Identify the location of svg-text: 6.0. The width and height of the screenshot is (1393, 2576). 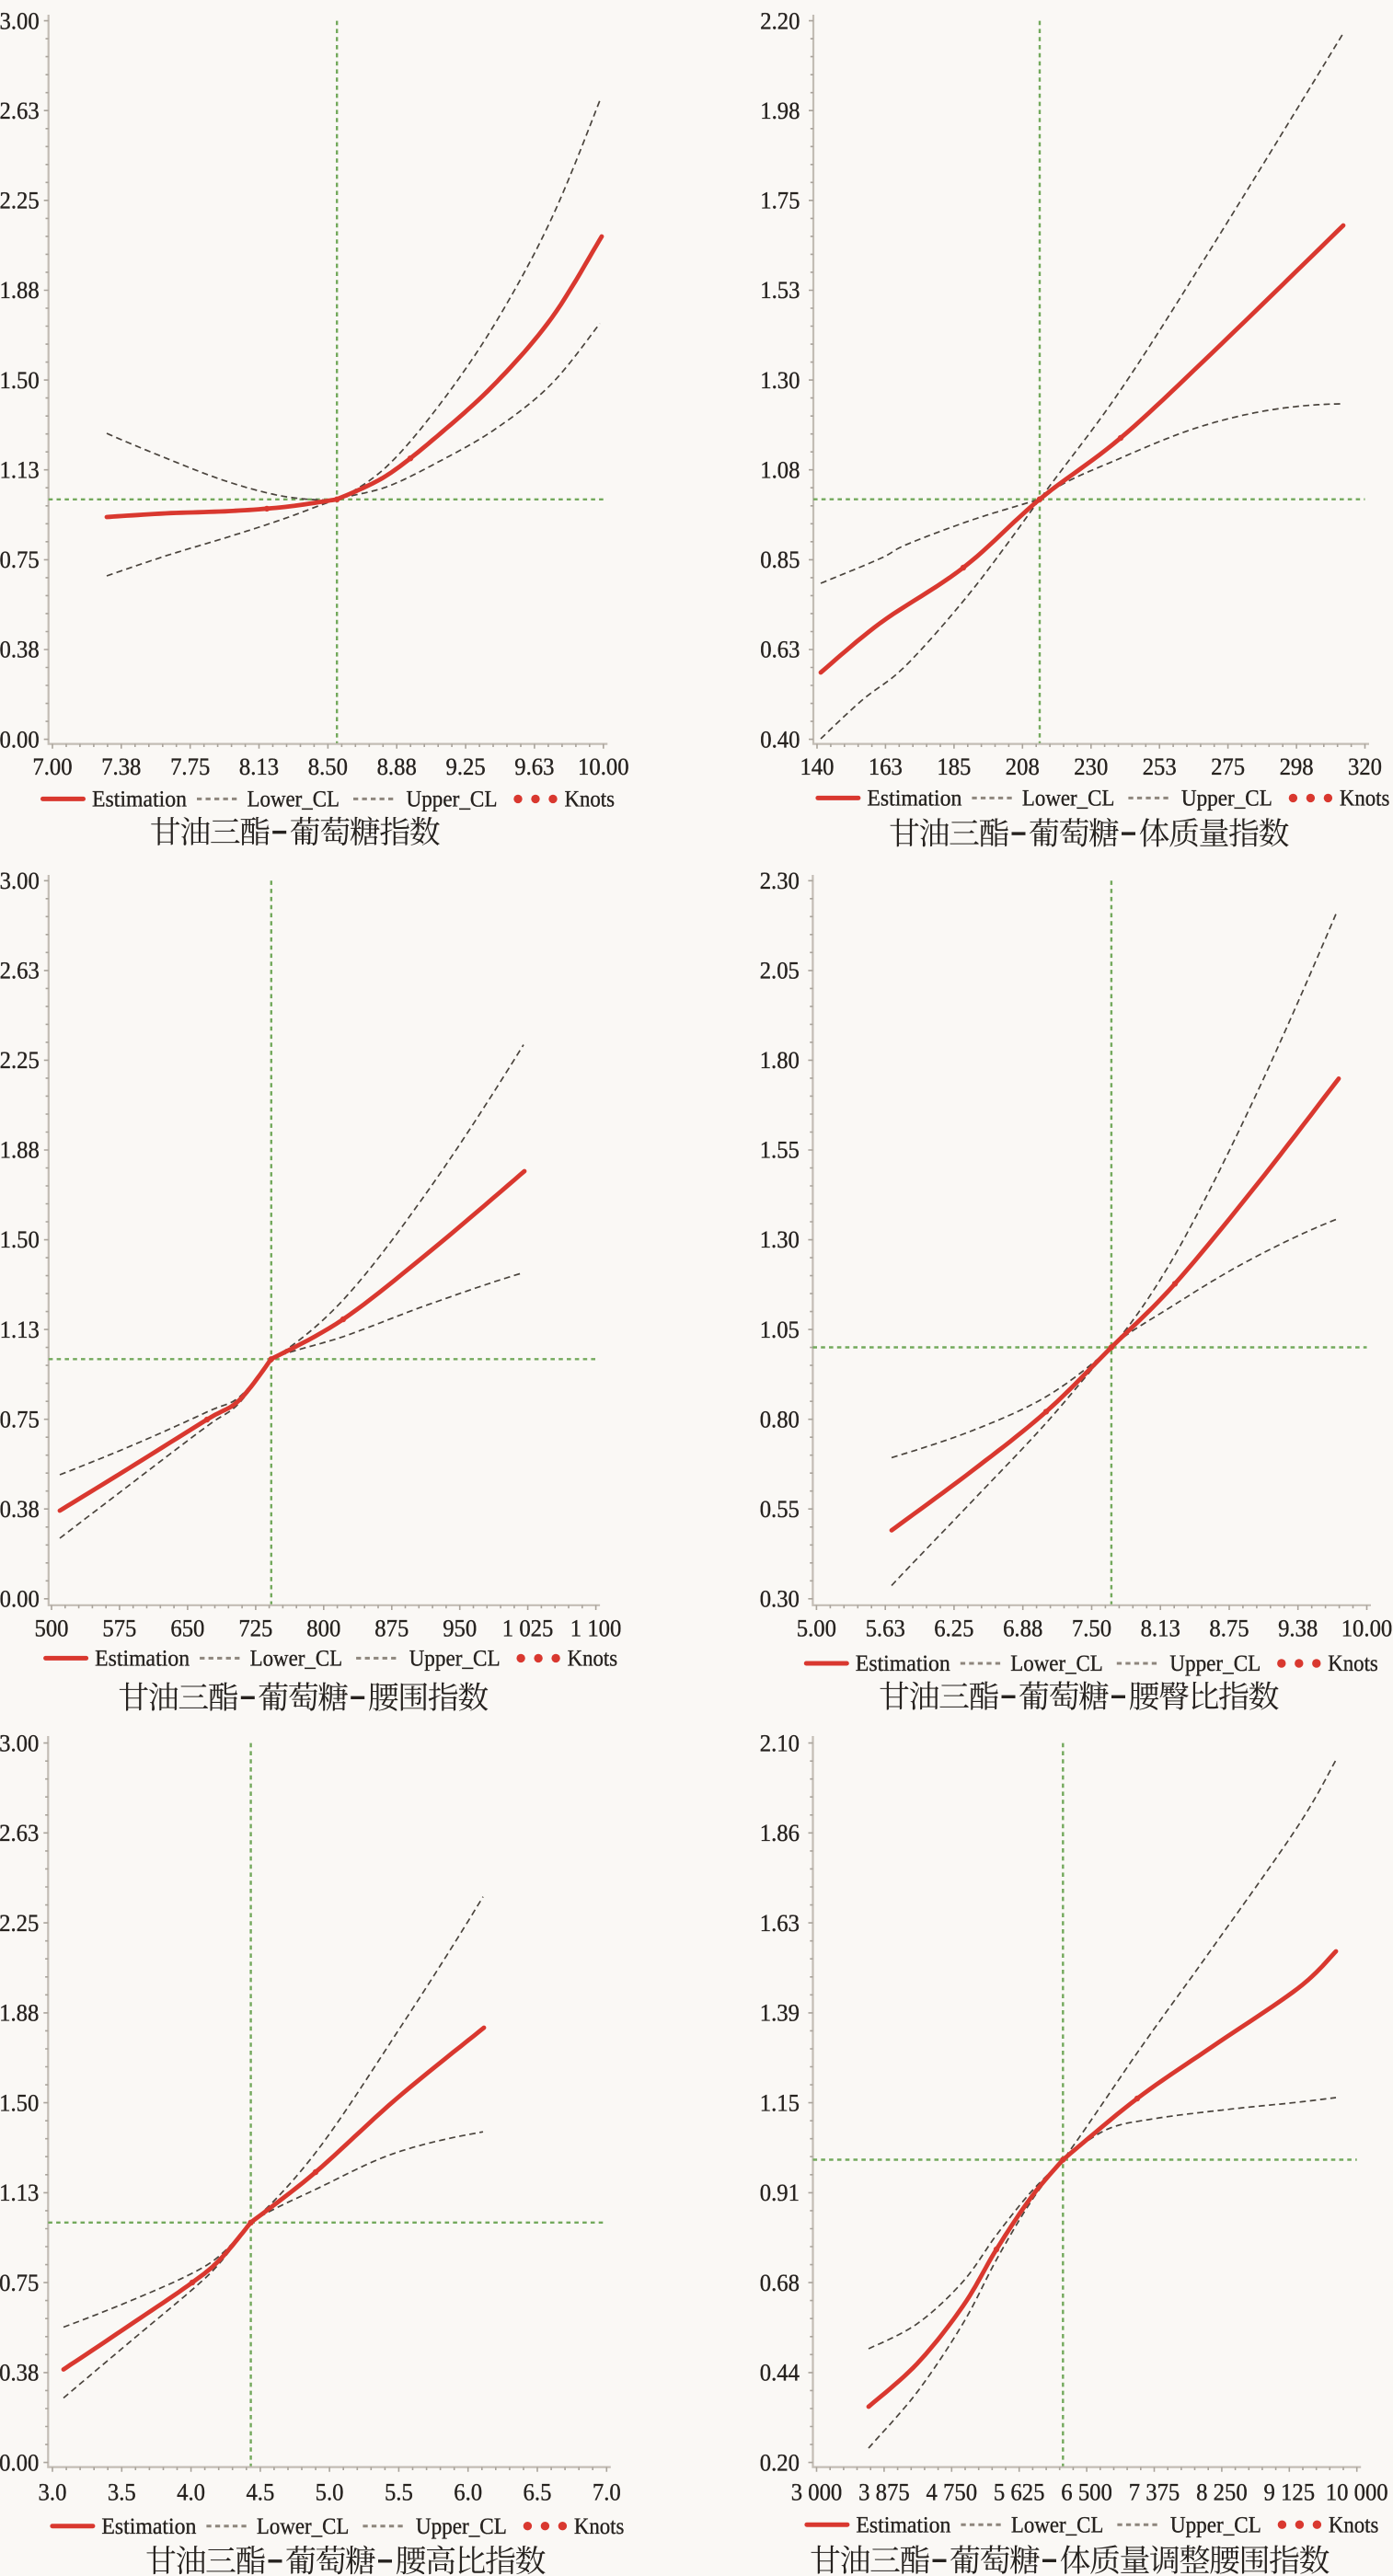
(468, 2492).